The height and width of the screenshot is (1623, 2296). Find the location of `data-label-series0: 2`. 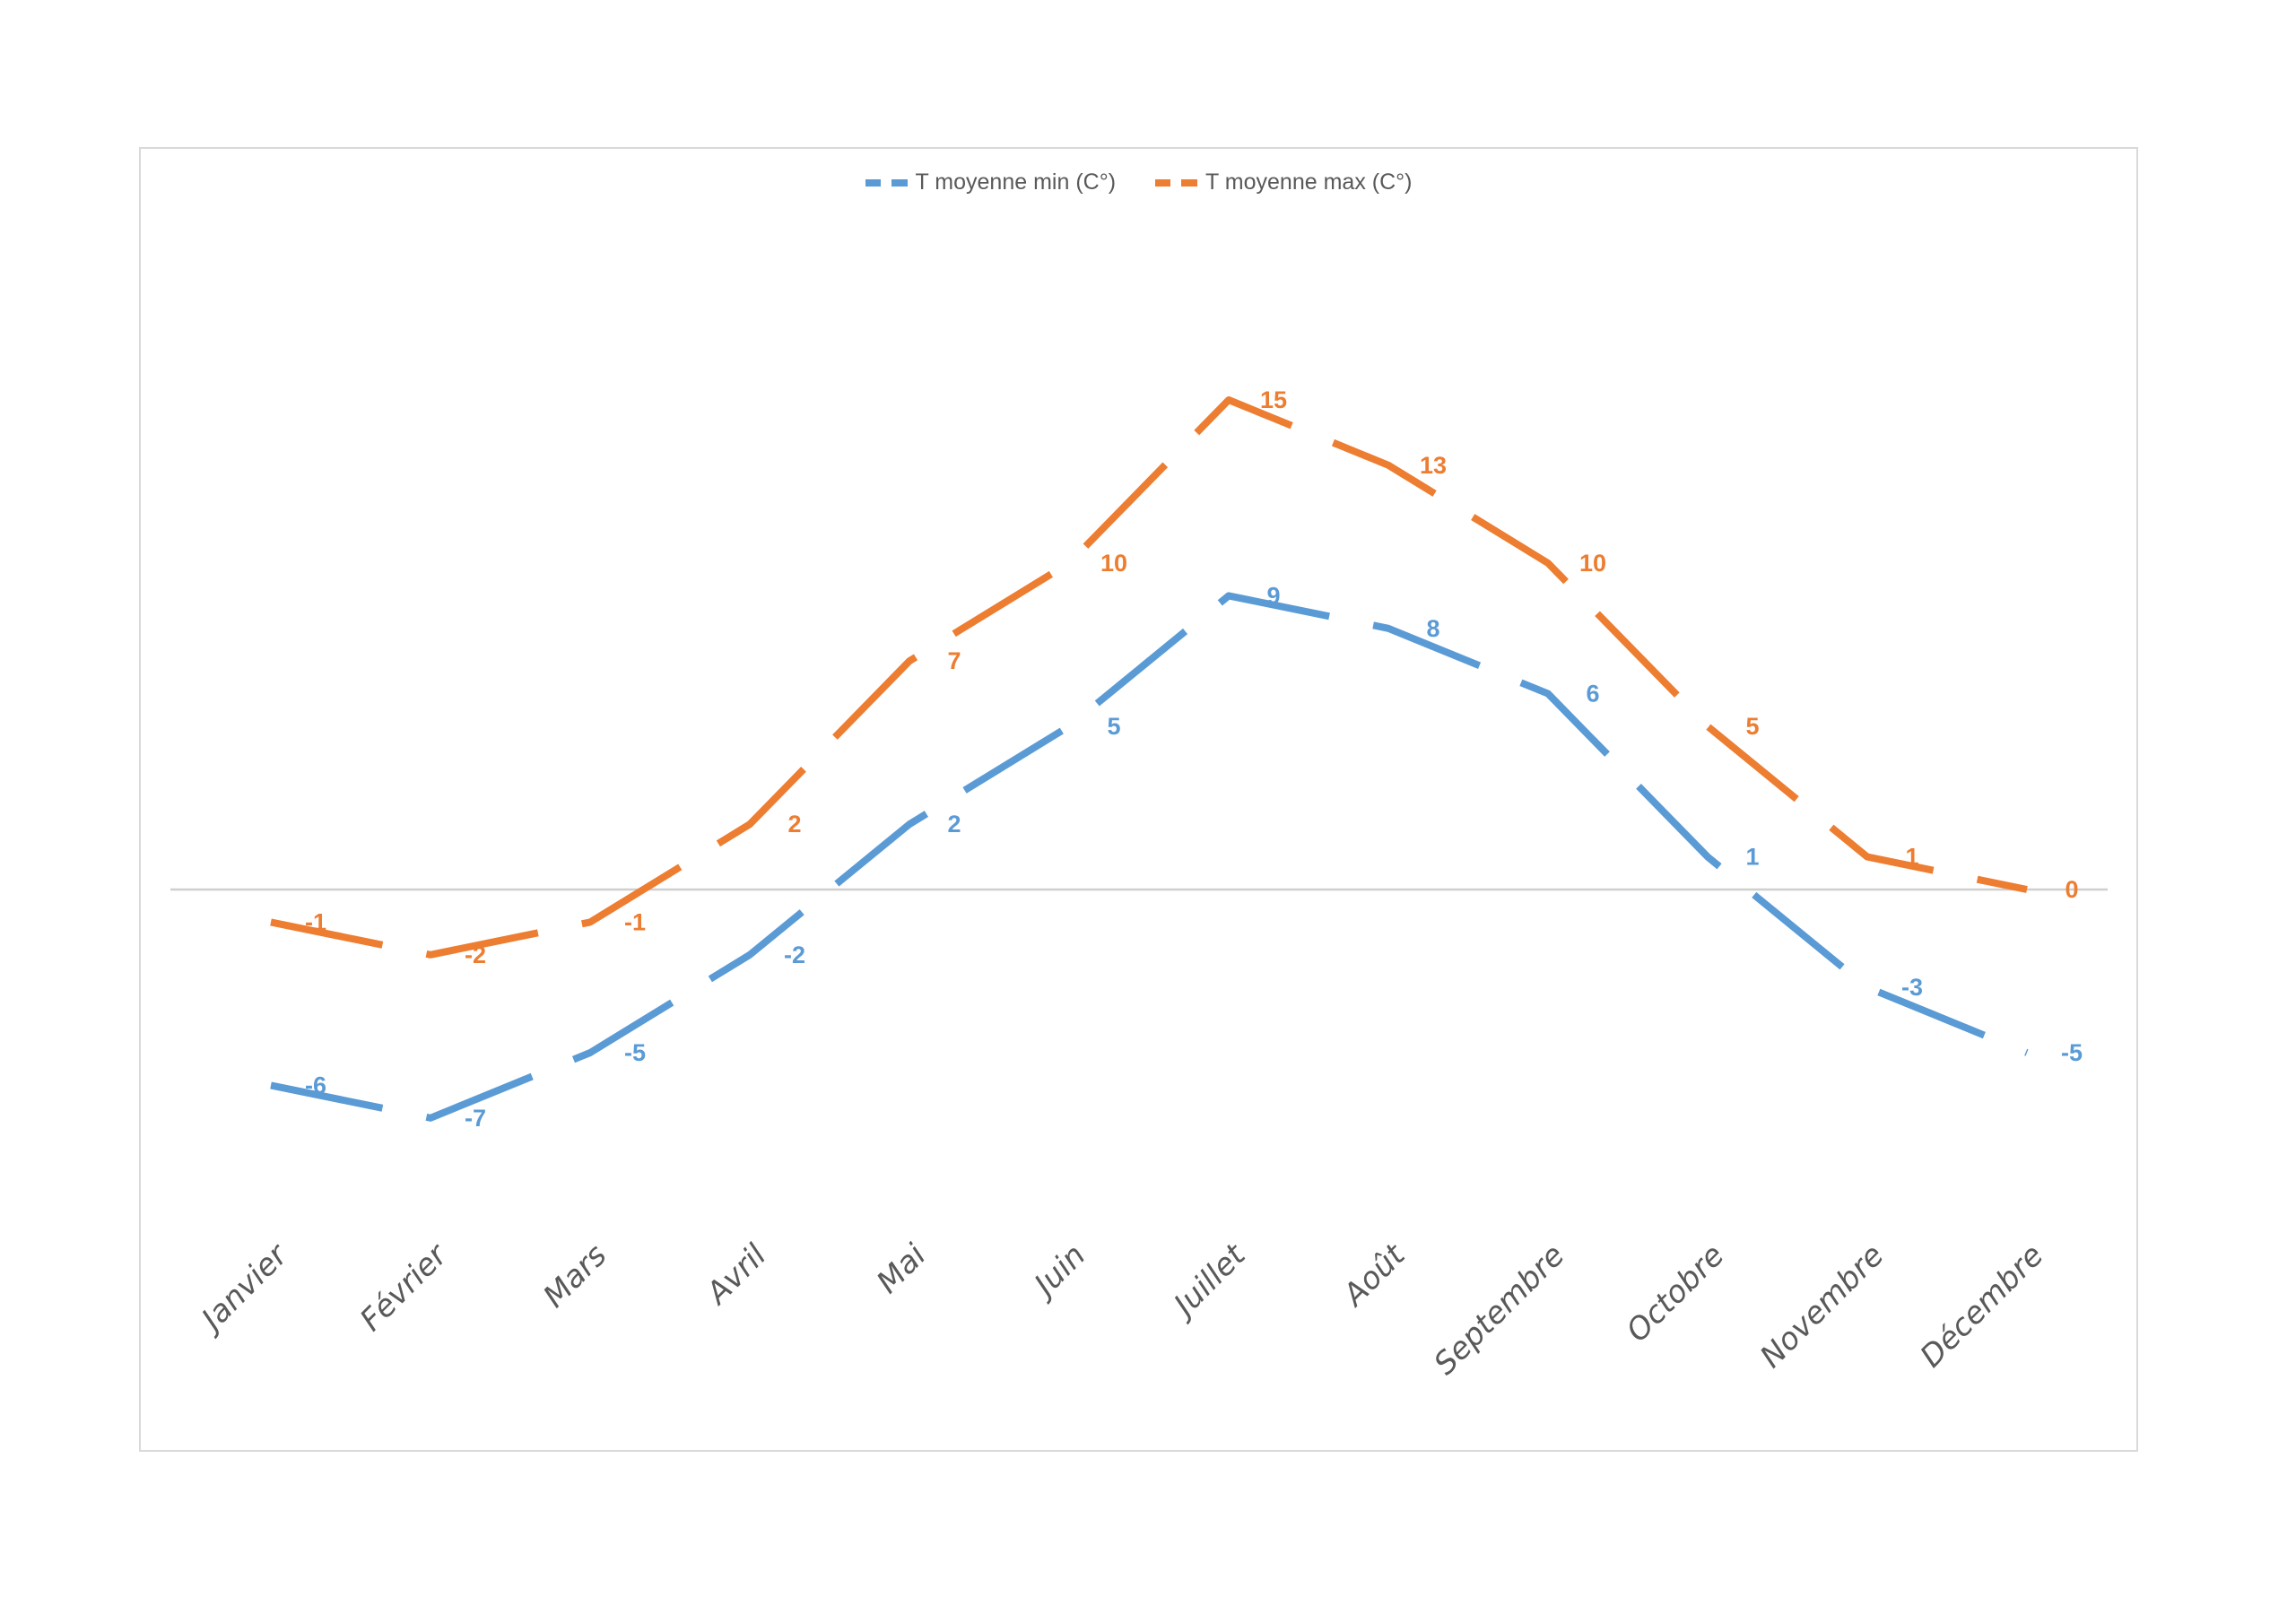

data-label-series0: 2 is located at coordinates (954, 824).